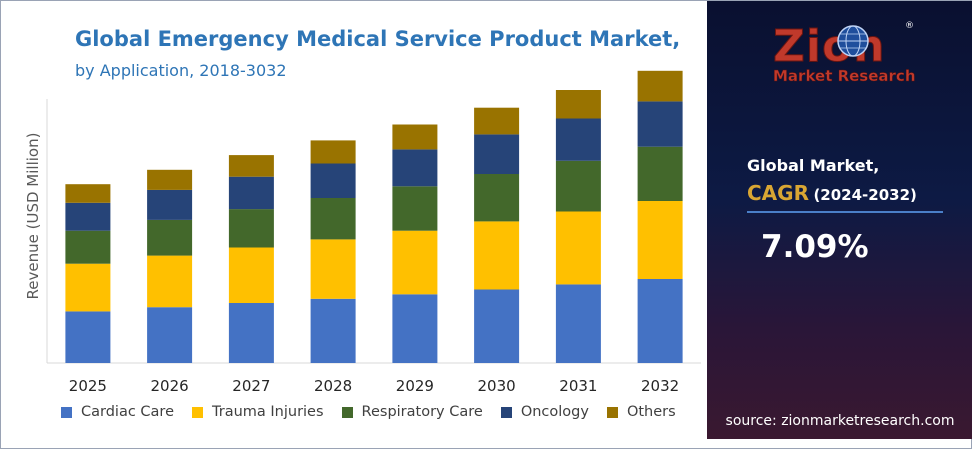 The height and width of the screenshot is (449, 972). I want to click on bar-2031-others, so click(578, 104).